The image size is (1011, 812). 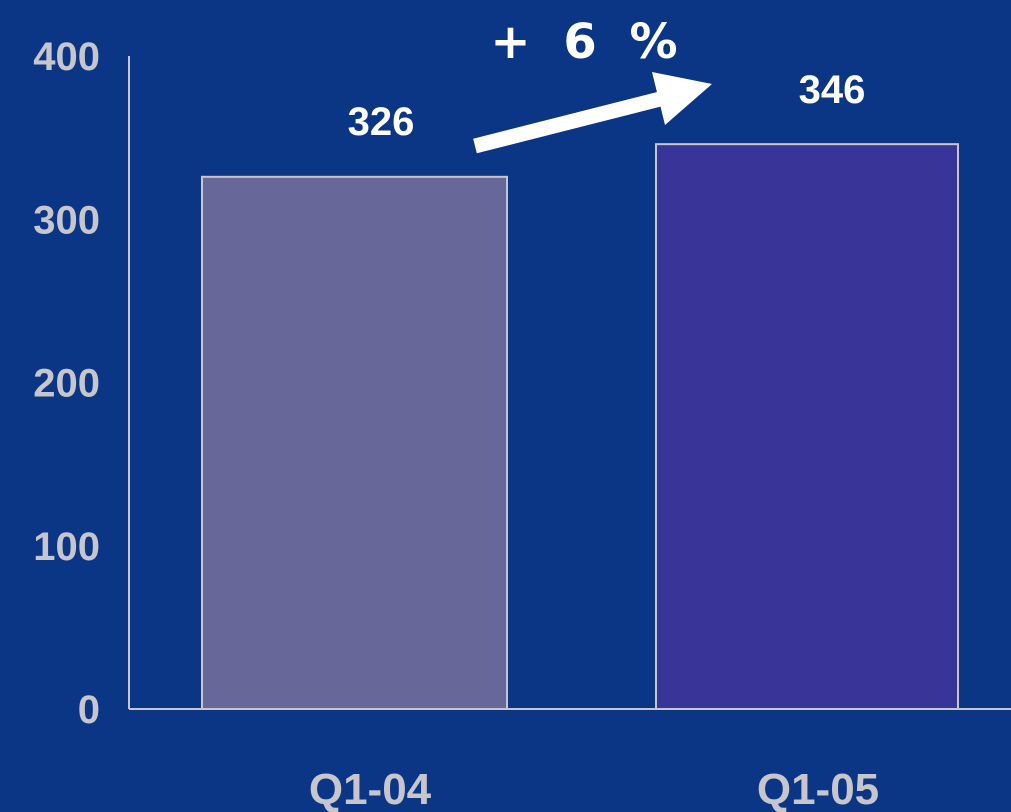 What do you see at coordinates (66, 220) in the screenshot?
I see `y-tick-label: 300` at bounding box center [66, 220].